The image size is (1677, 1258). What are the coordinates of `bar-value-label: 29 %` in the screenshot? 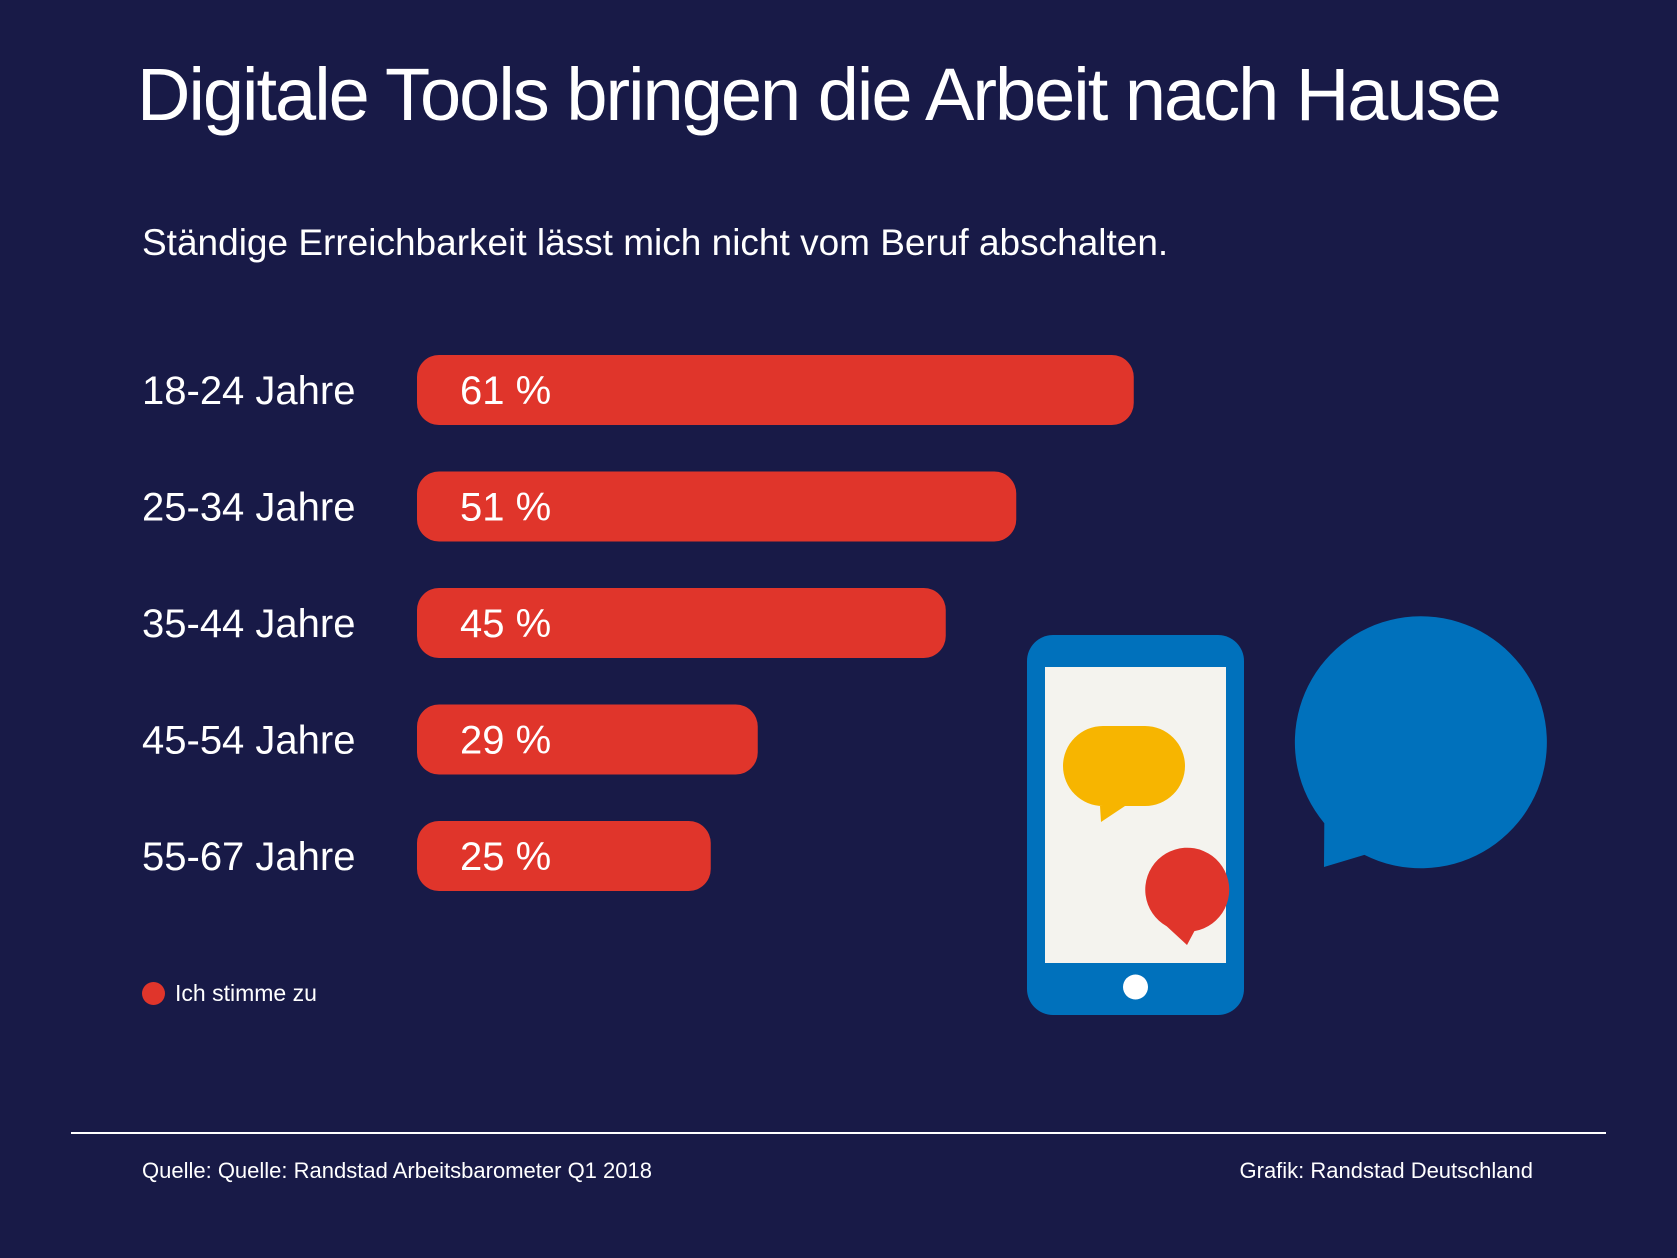 It's located at (505, 741).